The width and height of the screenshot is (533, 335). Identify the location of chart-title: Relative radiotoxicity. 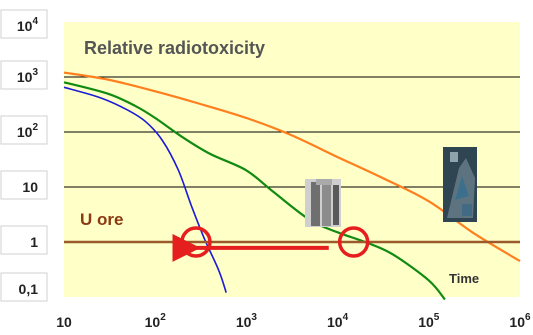
(174, 48).